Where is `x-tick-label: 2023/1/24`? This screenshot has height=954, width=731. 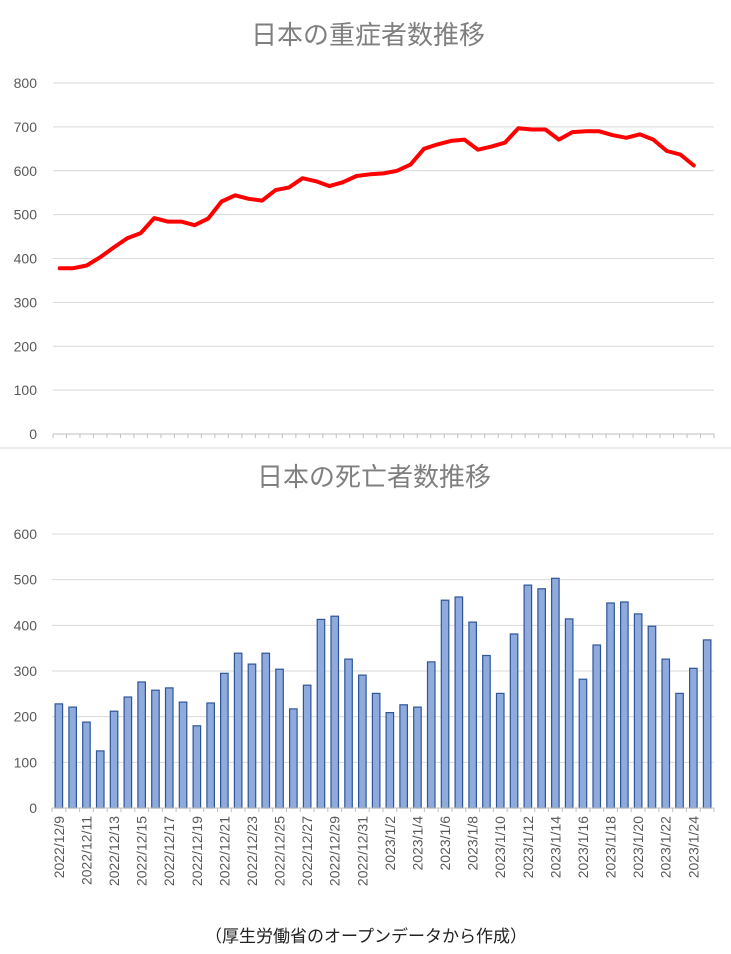 x-tick-label: 2023/1/24 is located at coordinates (693, 847).